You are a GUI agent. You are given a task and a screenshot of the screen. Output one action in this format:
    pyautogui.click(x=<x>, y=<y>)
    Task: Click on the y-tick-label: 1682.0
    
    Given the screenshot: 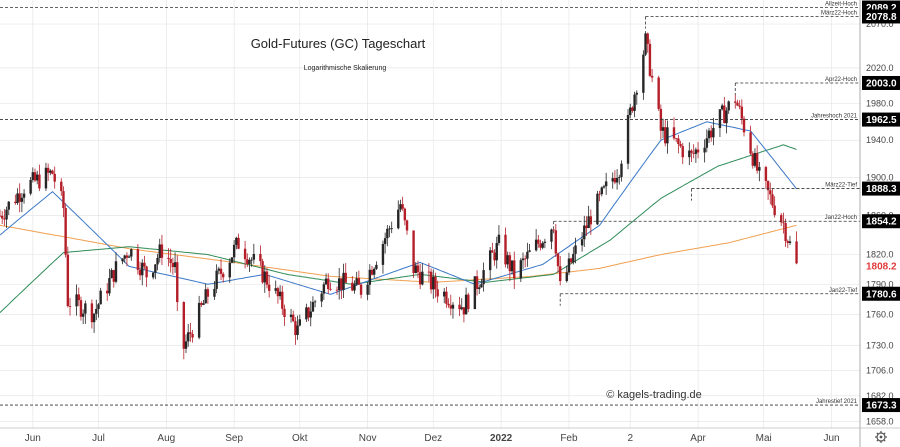 What is the action you would take?
    pyautogui.click(x=880, y=396)
    